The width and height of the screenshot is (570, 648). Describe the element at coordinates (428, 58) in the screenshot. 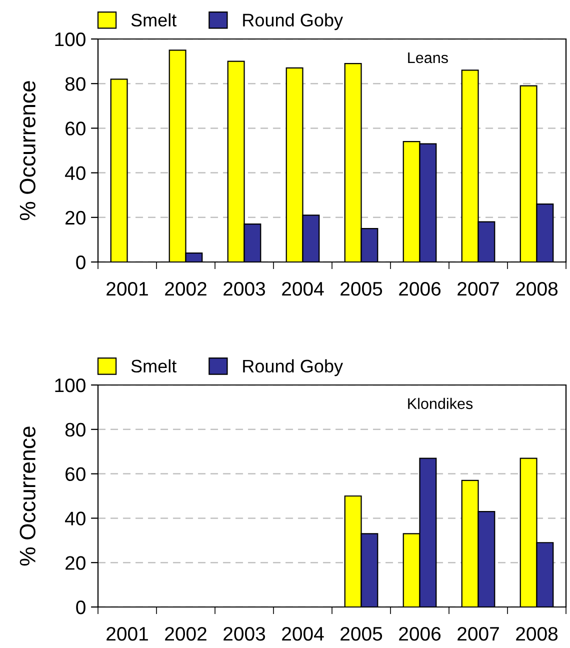

I see `annotation: Leans` at that location.